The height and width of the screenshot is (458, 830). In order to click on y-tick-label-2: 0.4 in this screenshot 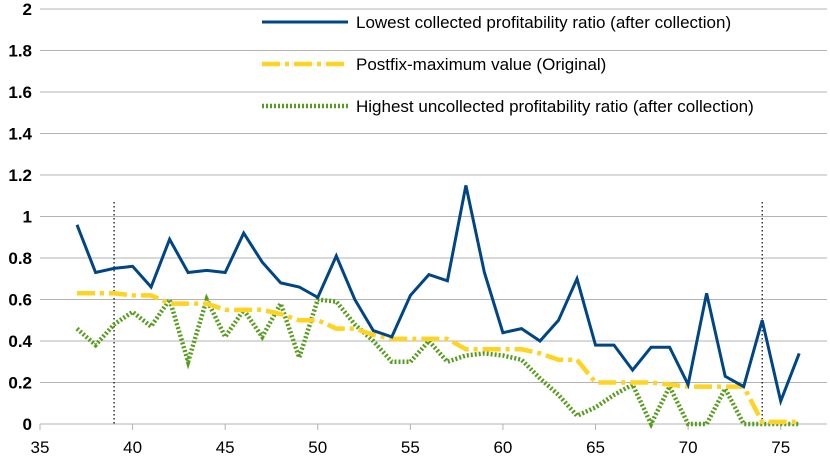, I will do `click(20, 341)`.